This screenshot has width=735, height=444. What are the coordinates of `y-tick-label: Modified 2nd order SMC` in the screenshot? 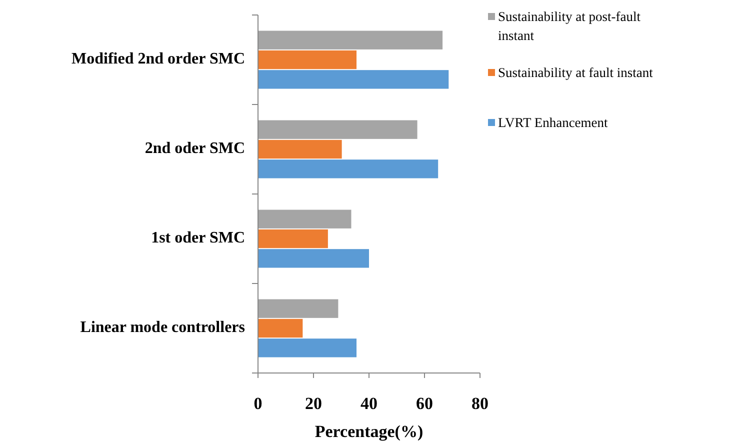 It's located at (158, 59).